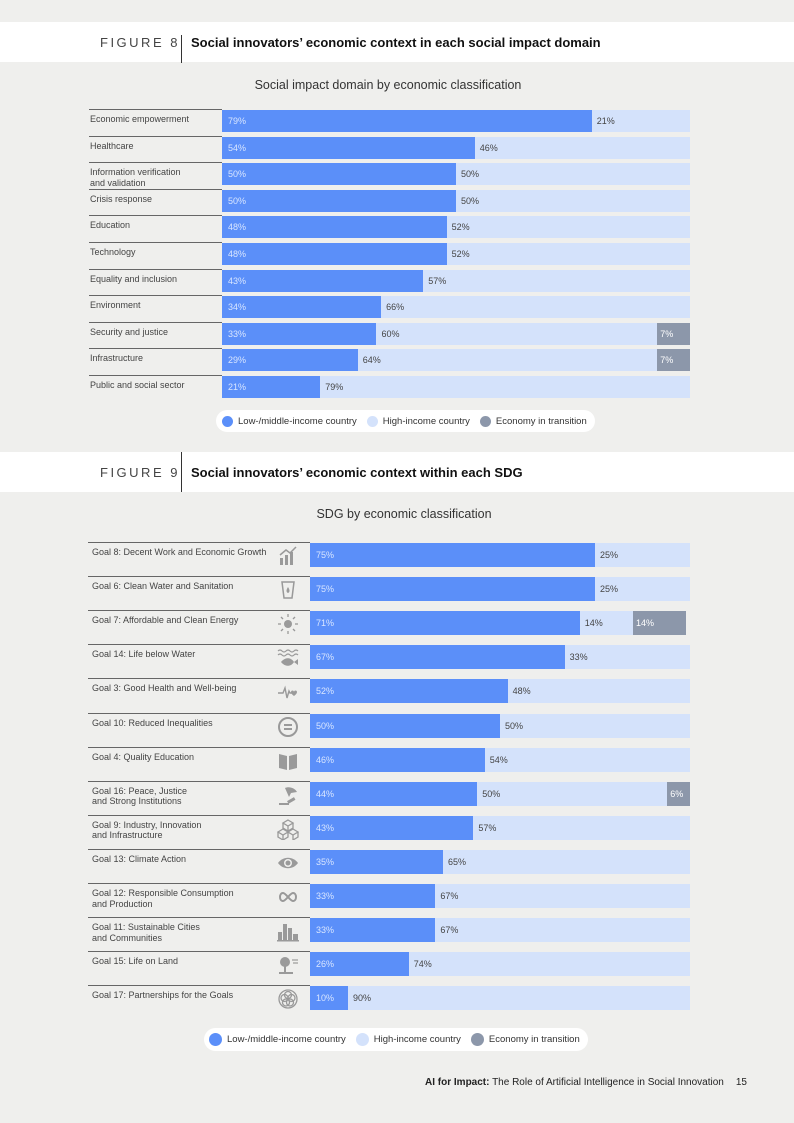 This screenshot has height=1123, width=794. Describe the element at coordinates (110, 225) in the screenshot. I see `row-label: Education` at that location.